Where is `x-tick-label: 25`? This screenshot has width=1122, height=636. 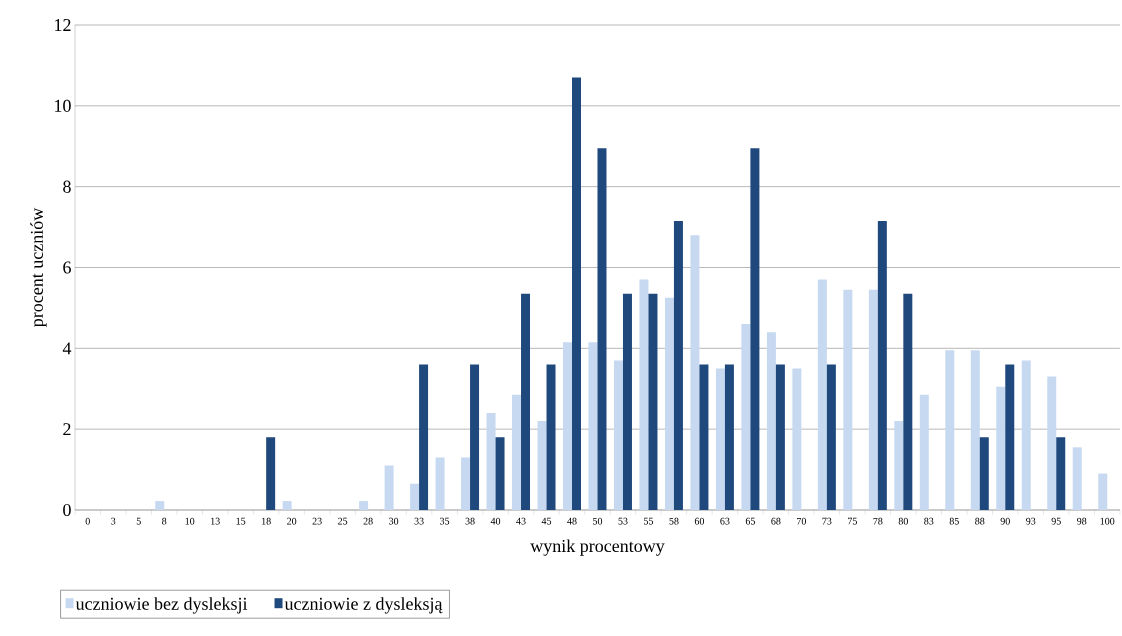 x-tick-label: 25 is located at coordinates (343, 521).